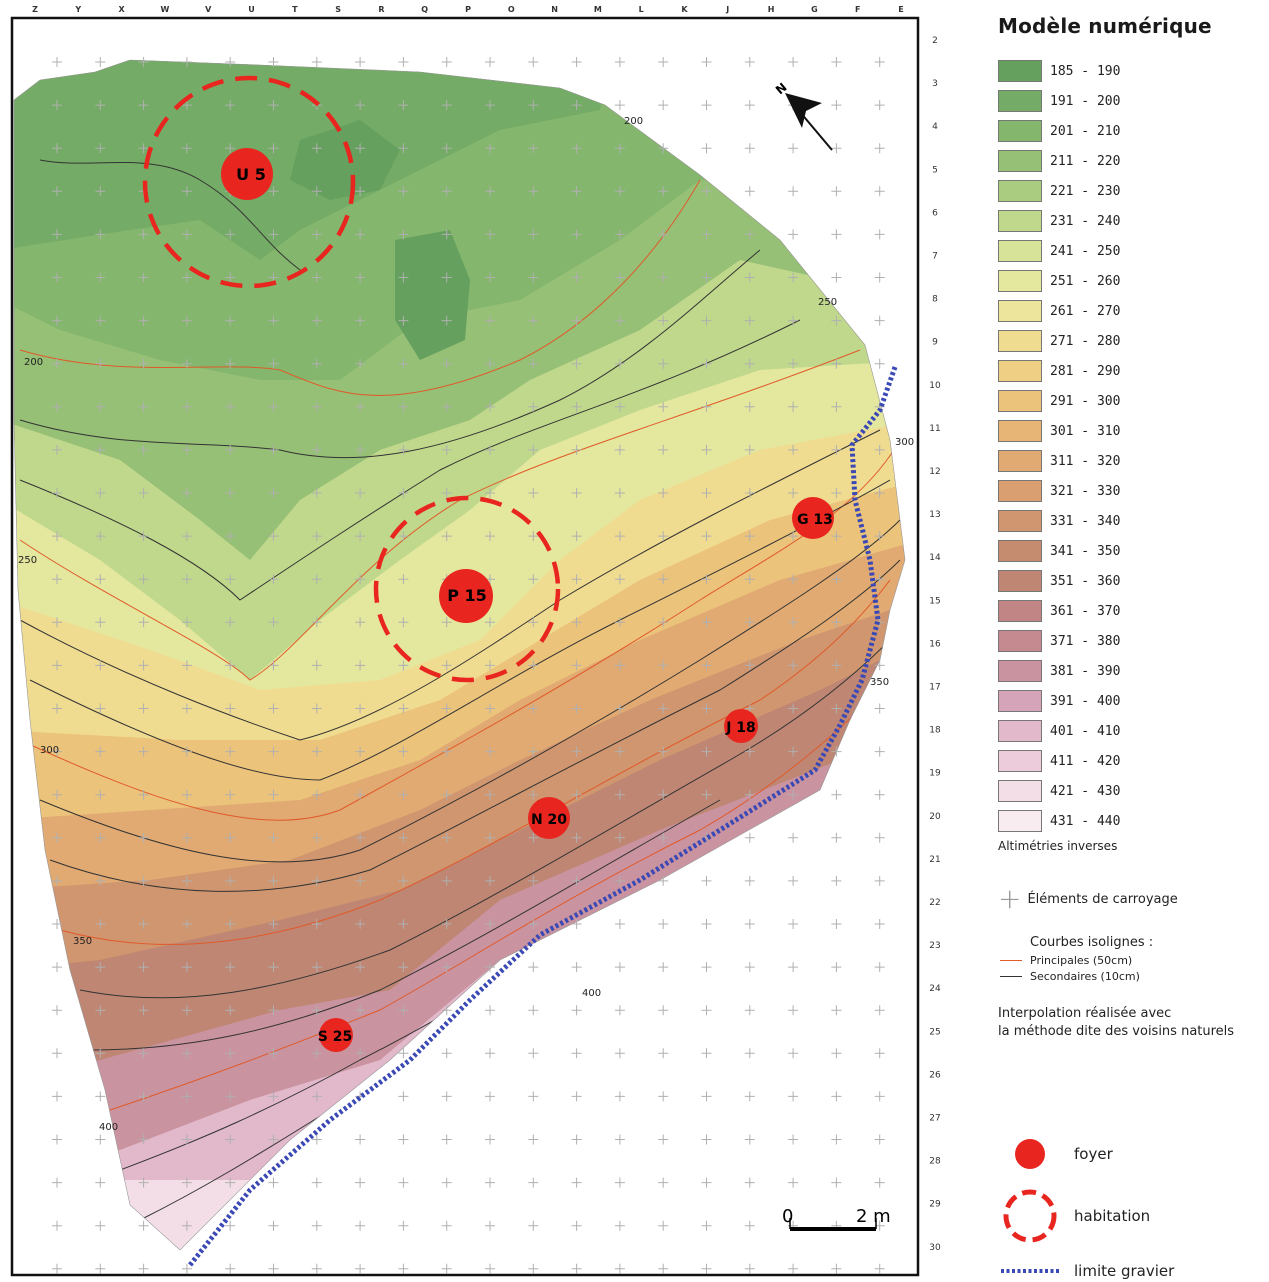  Describe the element at coordinates (935, 989) in the screenshot. I see `row-label: 24` at that location.